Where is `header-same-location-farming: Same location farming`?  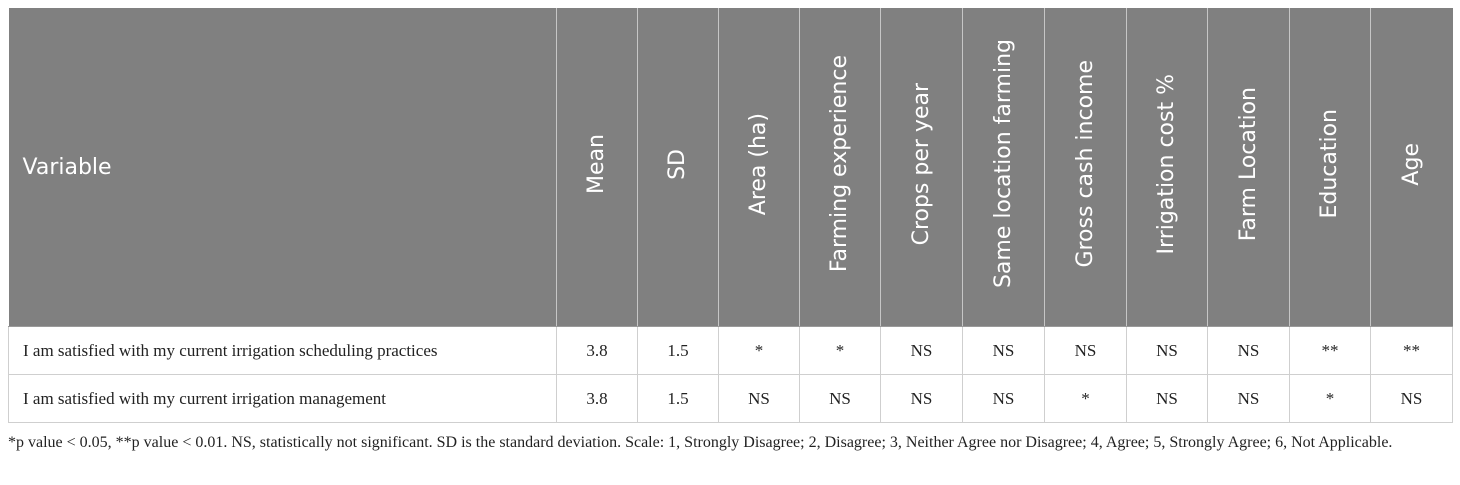
header-same-location-farming: Same location farming is located at coordinates (1003, 167).